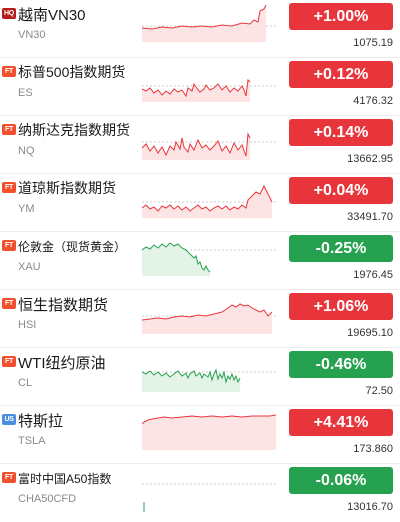 This screenshot has width=400, height=522. Describe the element at coordinates (25, 383) in the screenshot. I see `instrument-code: CL` at that location.